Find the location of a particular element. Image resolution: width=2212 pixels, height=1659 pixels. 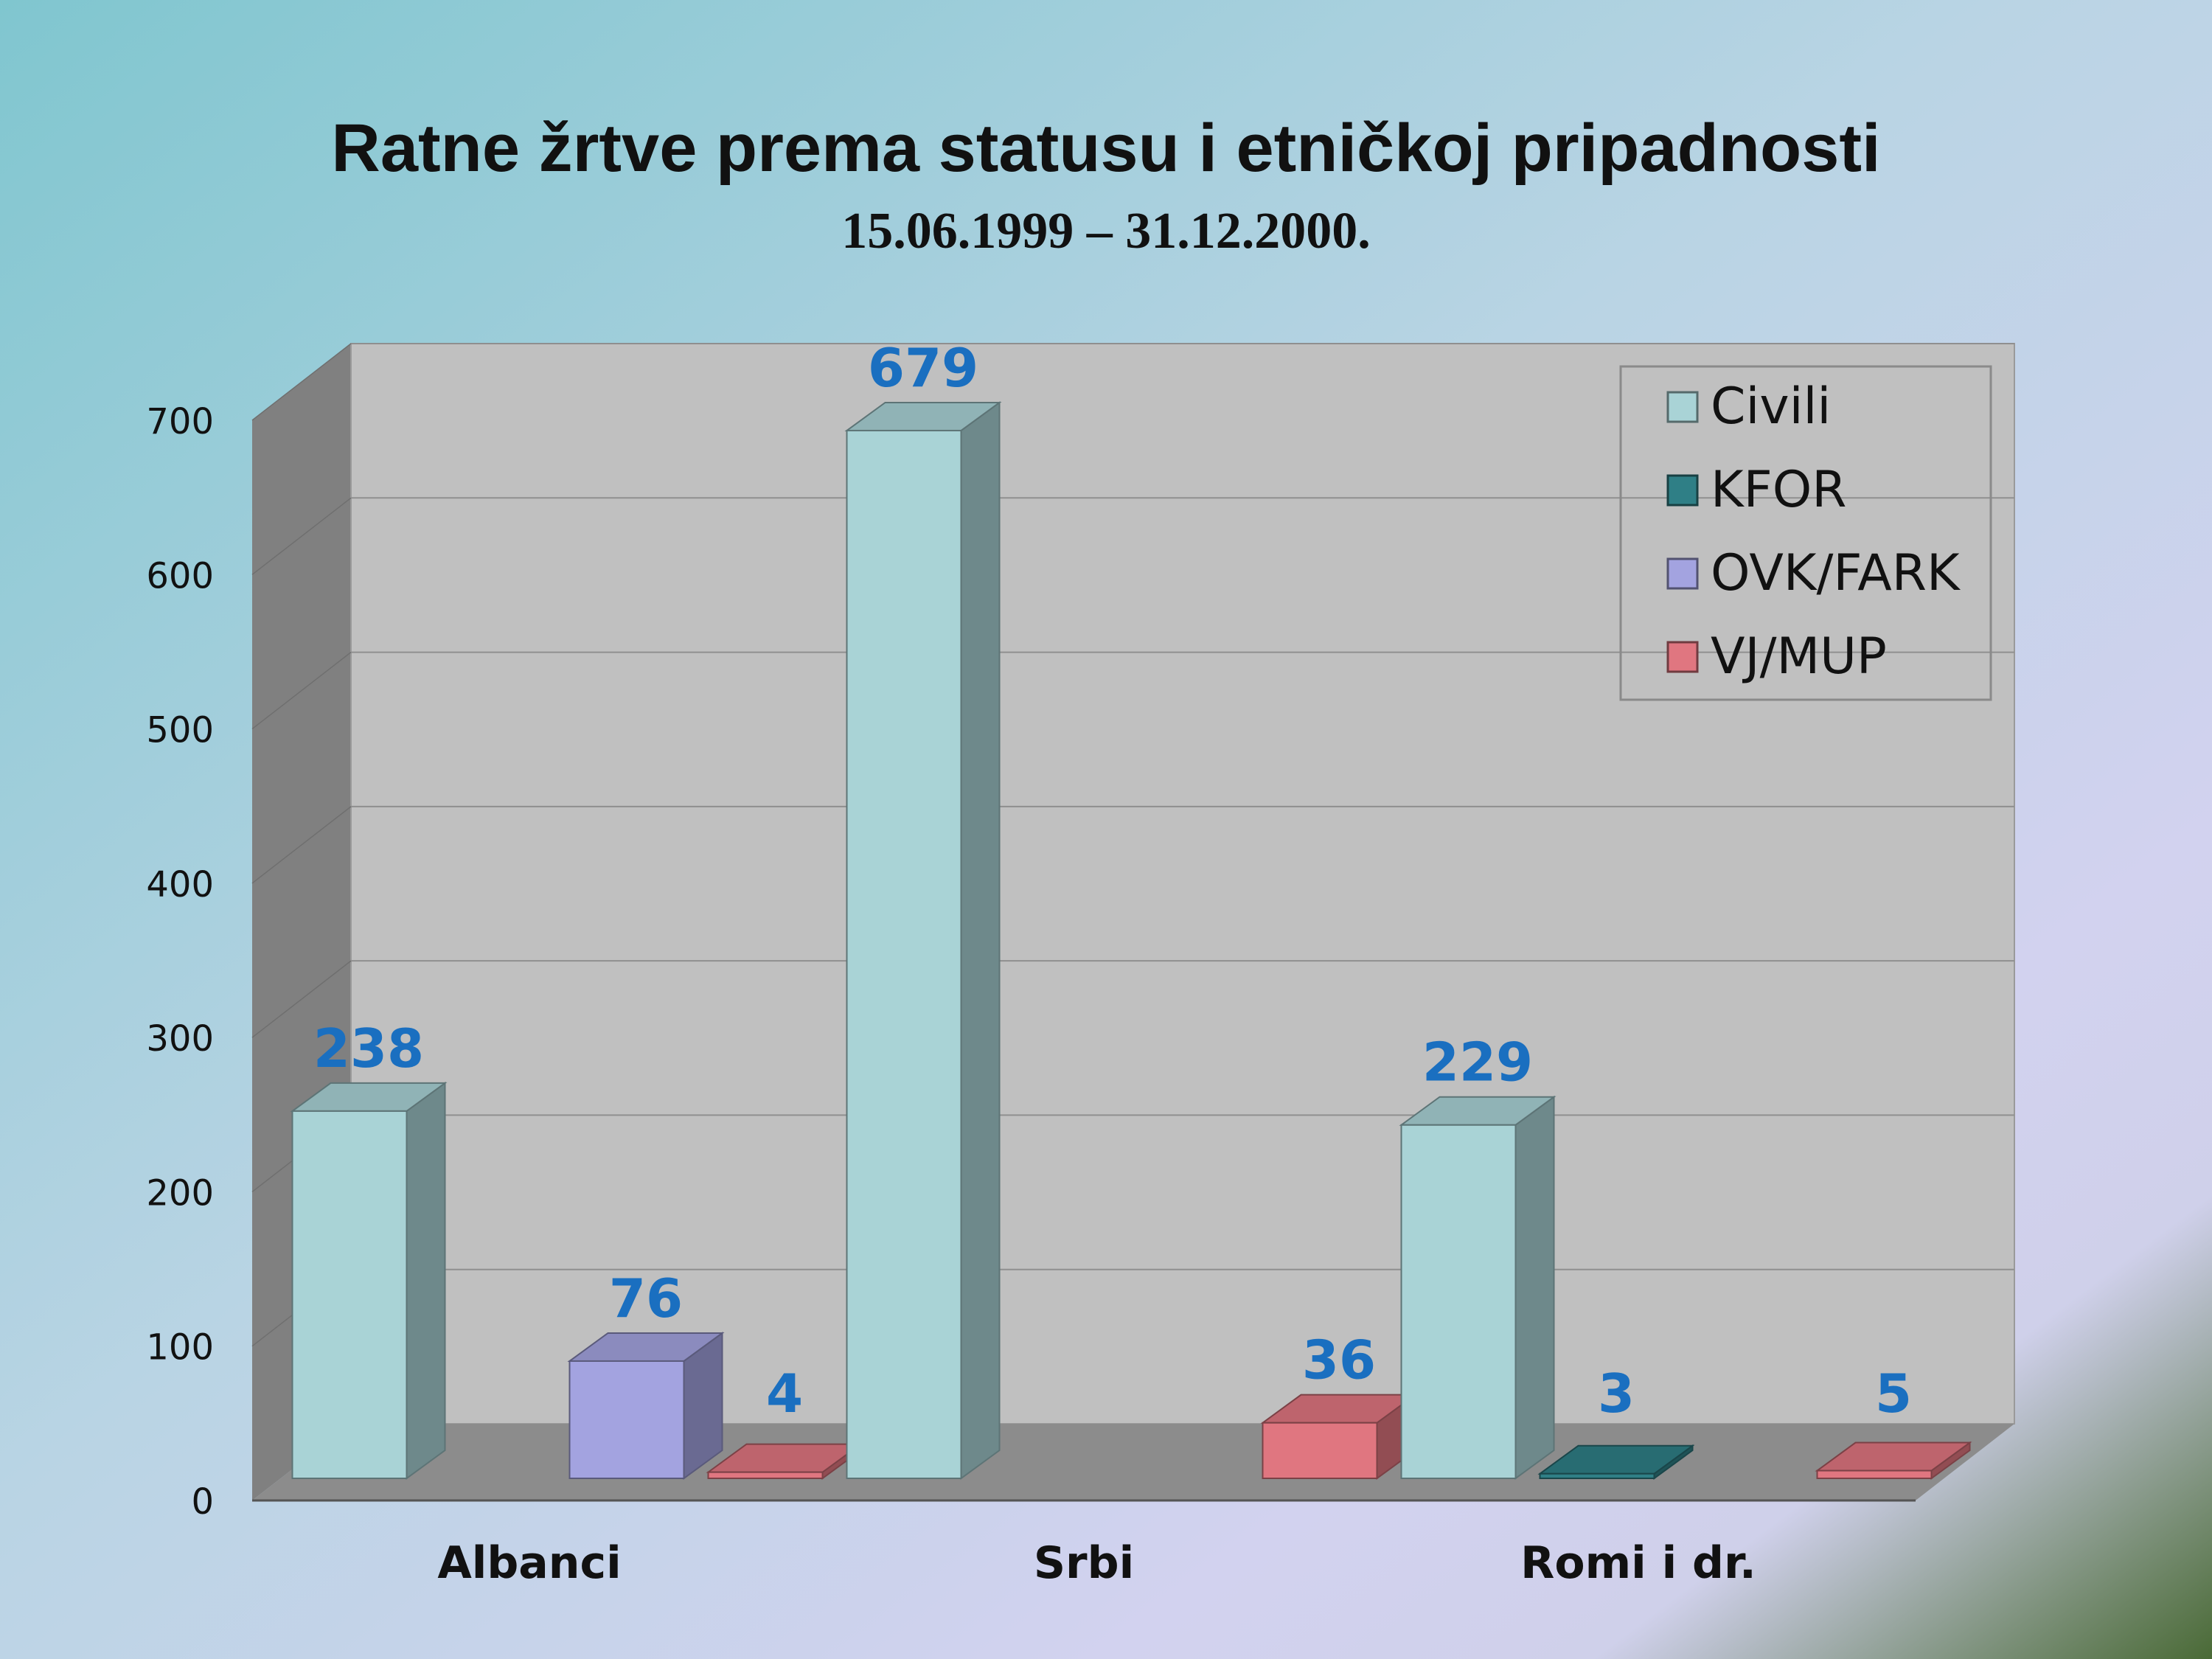

y-tick-label: 500 is located at coordinates (180, 730).